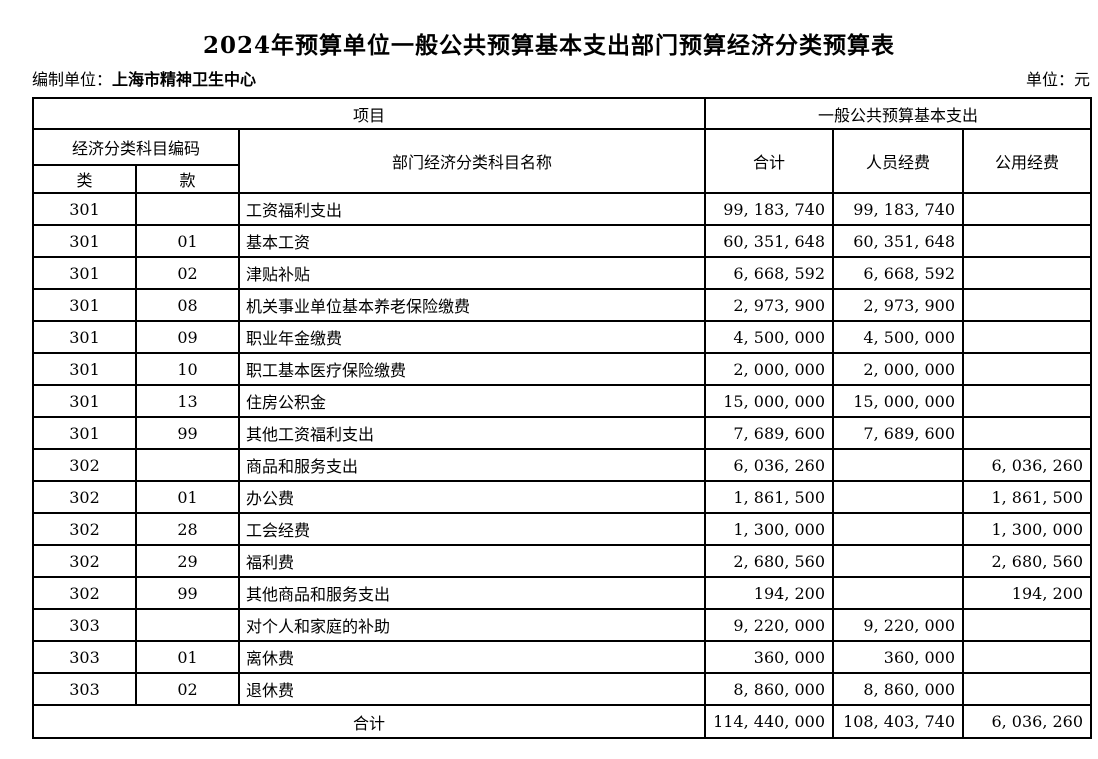 The width and height of the screenshot is (1098, 759). What do you see at coordinates (187, 561) in the screenshot?
I see `section-code-cell: 29` at bounding box center [187, 561].